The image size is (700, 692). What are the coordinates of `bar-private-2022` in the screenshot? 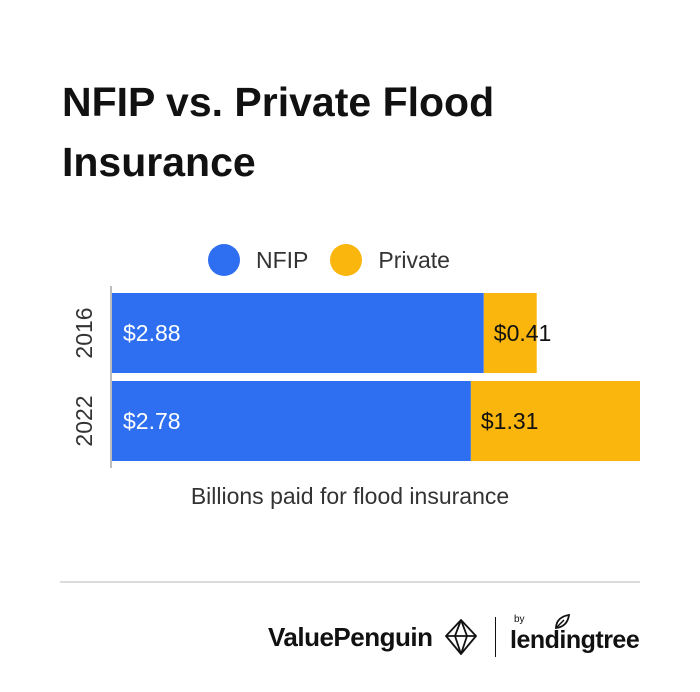 It's located at (555, 421).